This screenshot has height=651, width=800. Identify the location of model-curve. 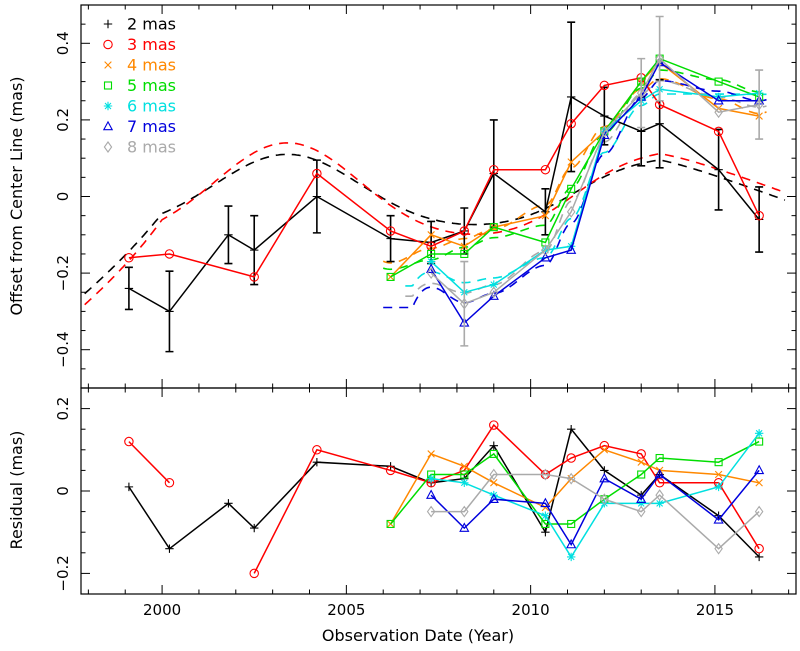
(574, 170).